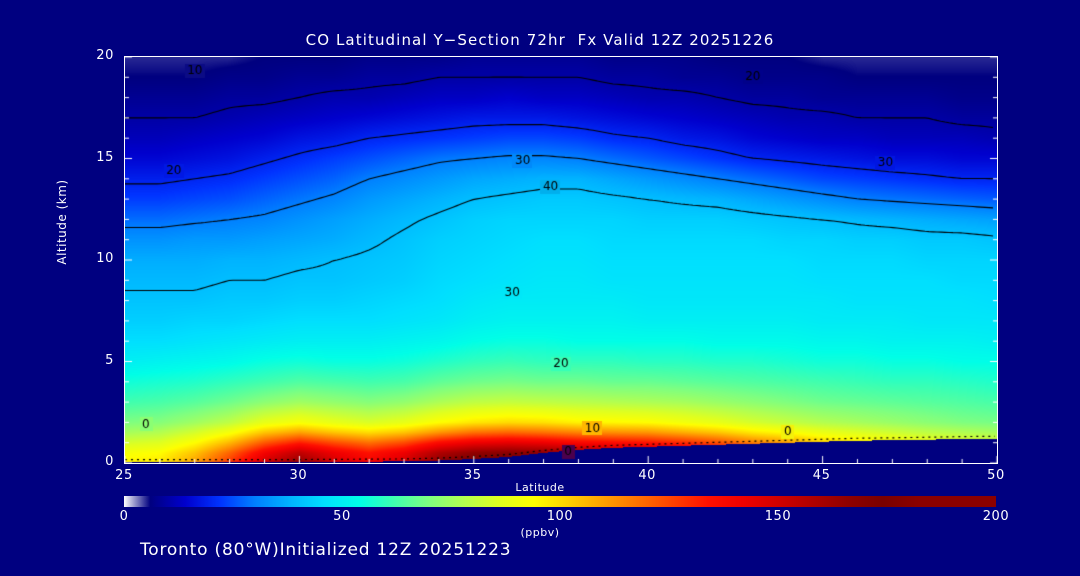  I want to click on x-axis-label: Latitude, so click(540, 487).